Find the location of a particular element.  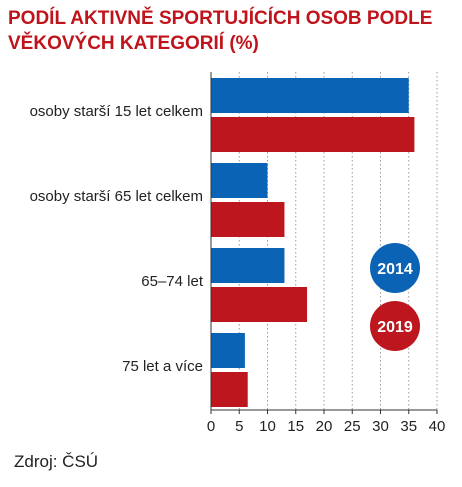

x-tick-label: 40 is located at coordinates (437, 426).